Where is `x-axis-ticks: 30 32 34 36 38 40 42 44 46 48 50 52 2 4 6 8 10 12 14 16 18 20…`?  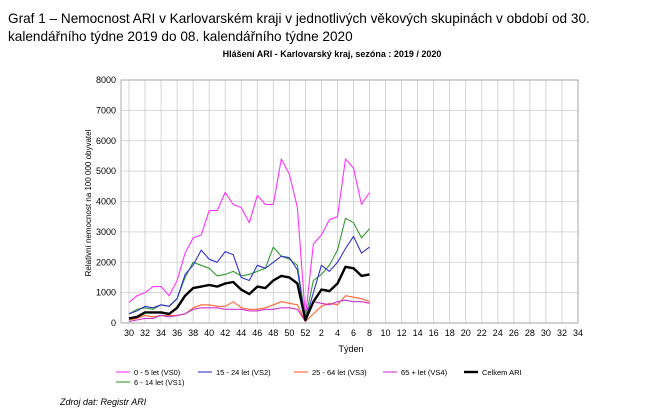 x-axis-ticks: 30 32 34 36 38 40 42 44 46 48 50 52 2 4 6 8 10 12 14 16 18 20… is located at coordinates (353, 333).